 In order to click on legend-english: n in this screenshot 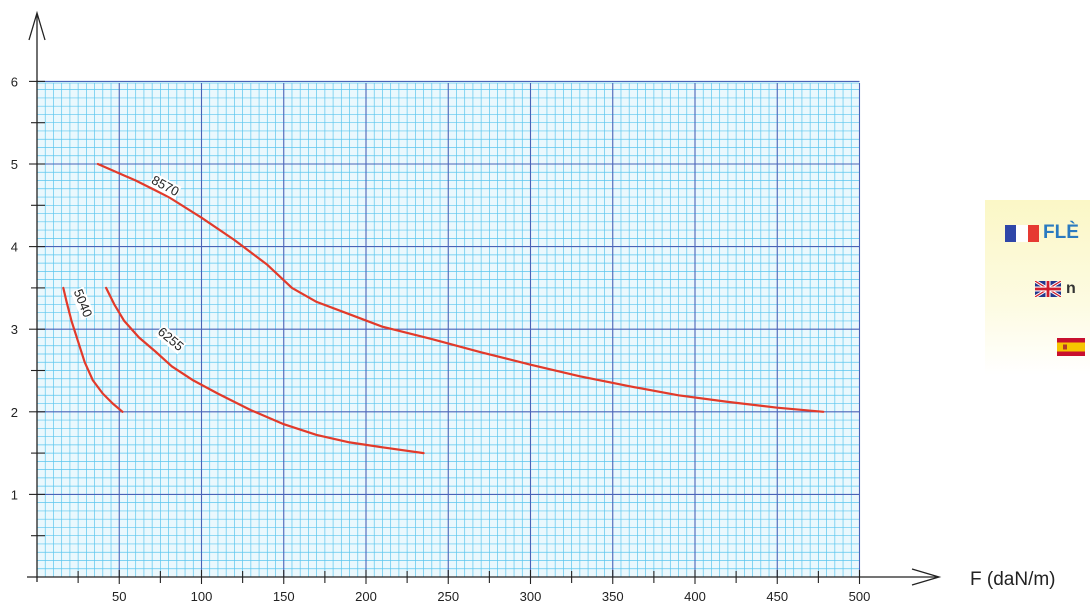, I will do `click(1055, 289)`.